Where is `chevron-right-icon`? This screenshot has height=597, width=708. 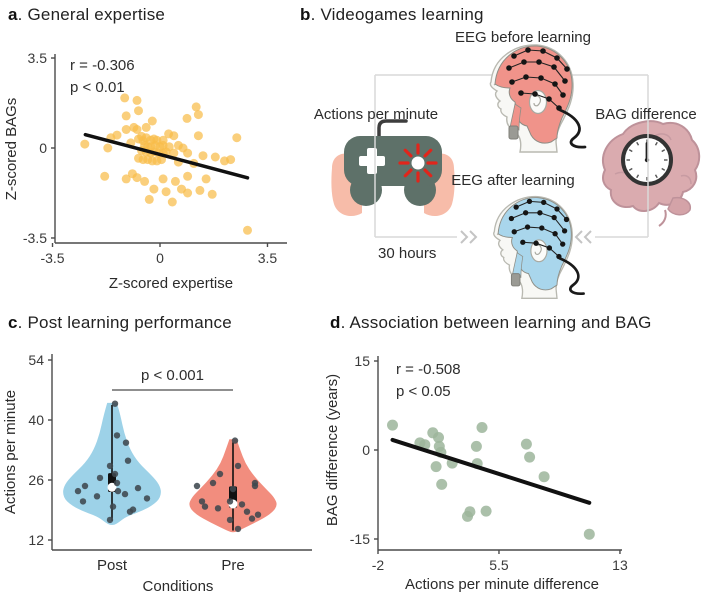
chevron-right-icon is located at coordinates (464, 237).